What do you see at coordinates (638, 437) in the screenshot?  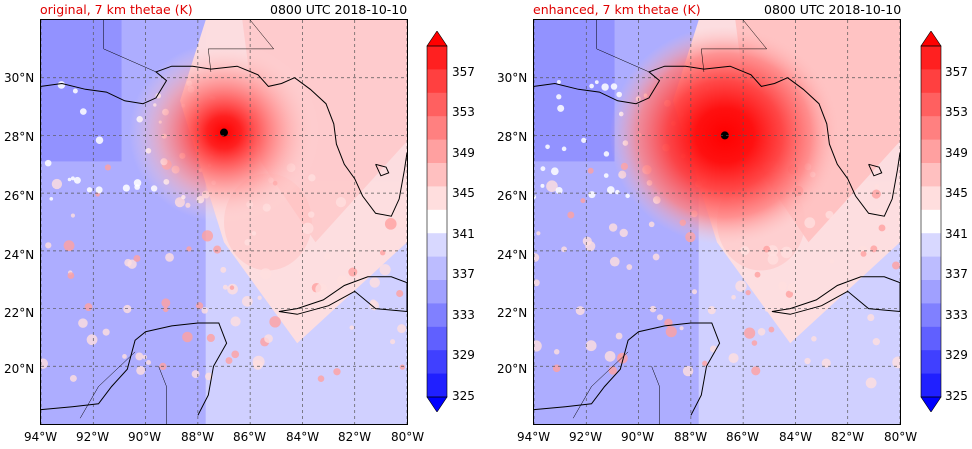 I see `lon-tick-label: 90°W` at bounding box center [638, 437].